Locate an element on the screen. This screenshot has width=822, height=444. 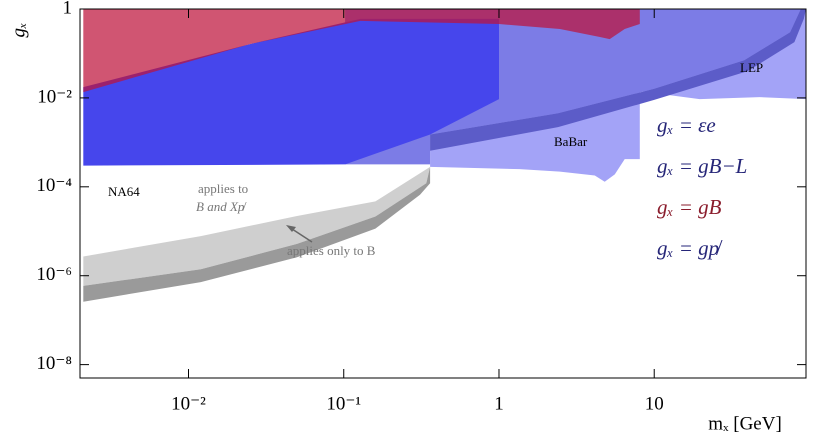
y-tick-label: 1 is located at coordinates (68, 9).